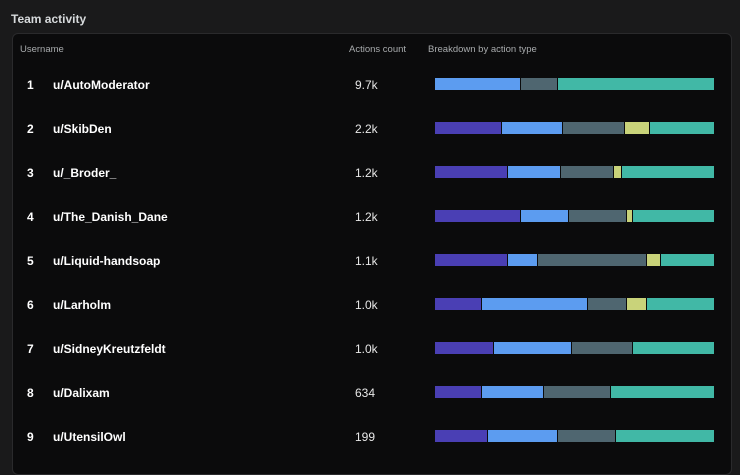 The height and width of the screenshot is (475, 740). I want to click on table-row: 3 u/_Broder_ 1.2k, so click(372, 174).